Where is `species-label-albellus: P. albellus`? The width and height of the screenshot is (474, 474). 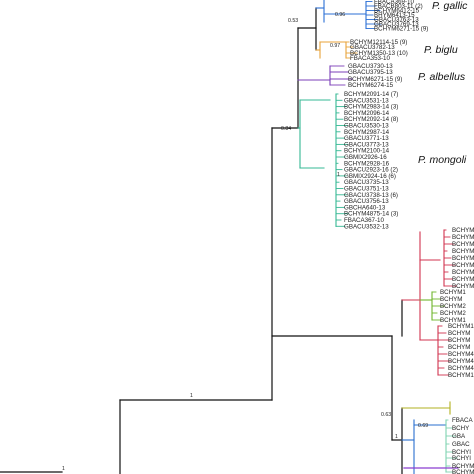
species-label-albellus: P. albellus is located at coordinates (442, 77).